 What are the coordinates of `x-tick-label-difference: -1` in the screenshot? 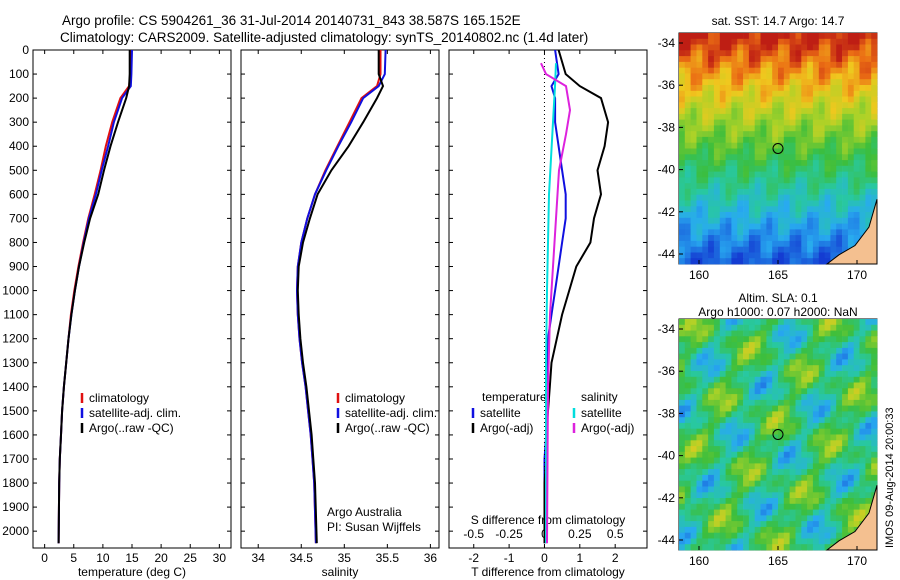 It's located at (509, 558).